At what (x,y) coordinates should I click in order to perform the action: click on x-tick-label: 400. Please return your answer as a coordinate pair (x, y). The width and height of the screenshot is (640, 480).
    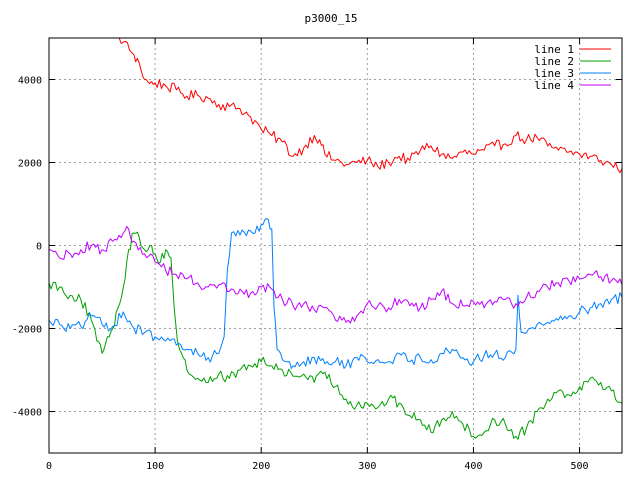
    Looking at the image, I should click on (473, 466).